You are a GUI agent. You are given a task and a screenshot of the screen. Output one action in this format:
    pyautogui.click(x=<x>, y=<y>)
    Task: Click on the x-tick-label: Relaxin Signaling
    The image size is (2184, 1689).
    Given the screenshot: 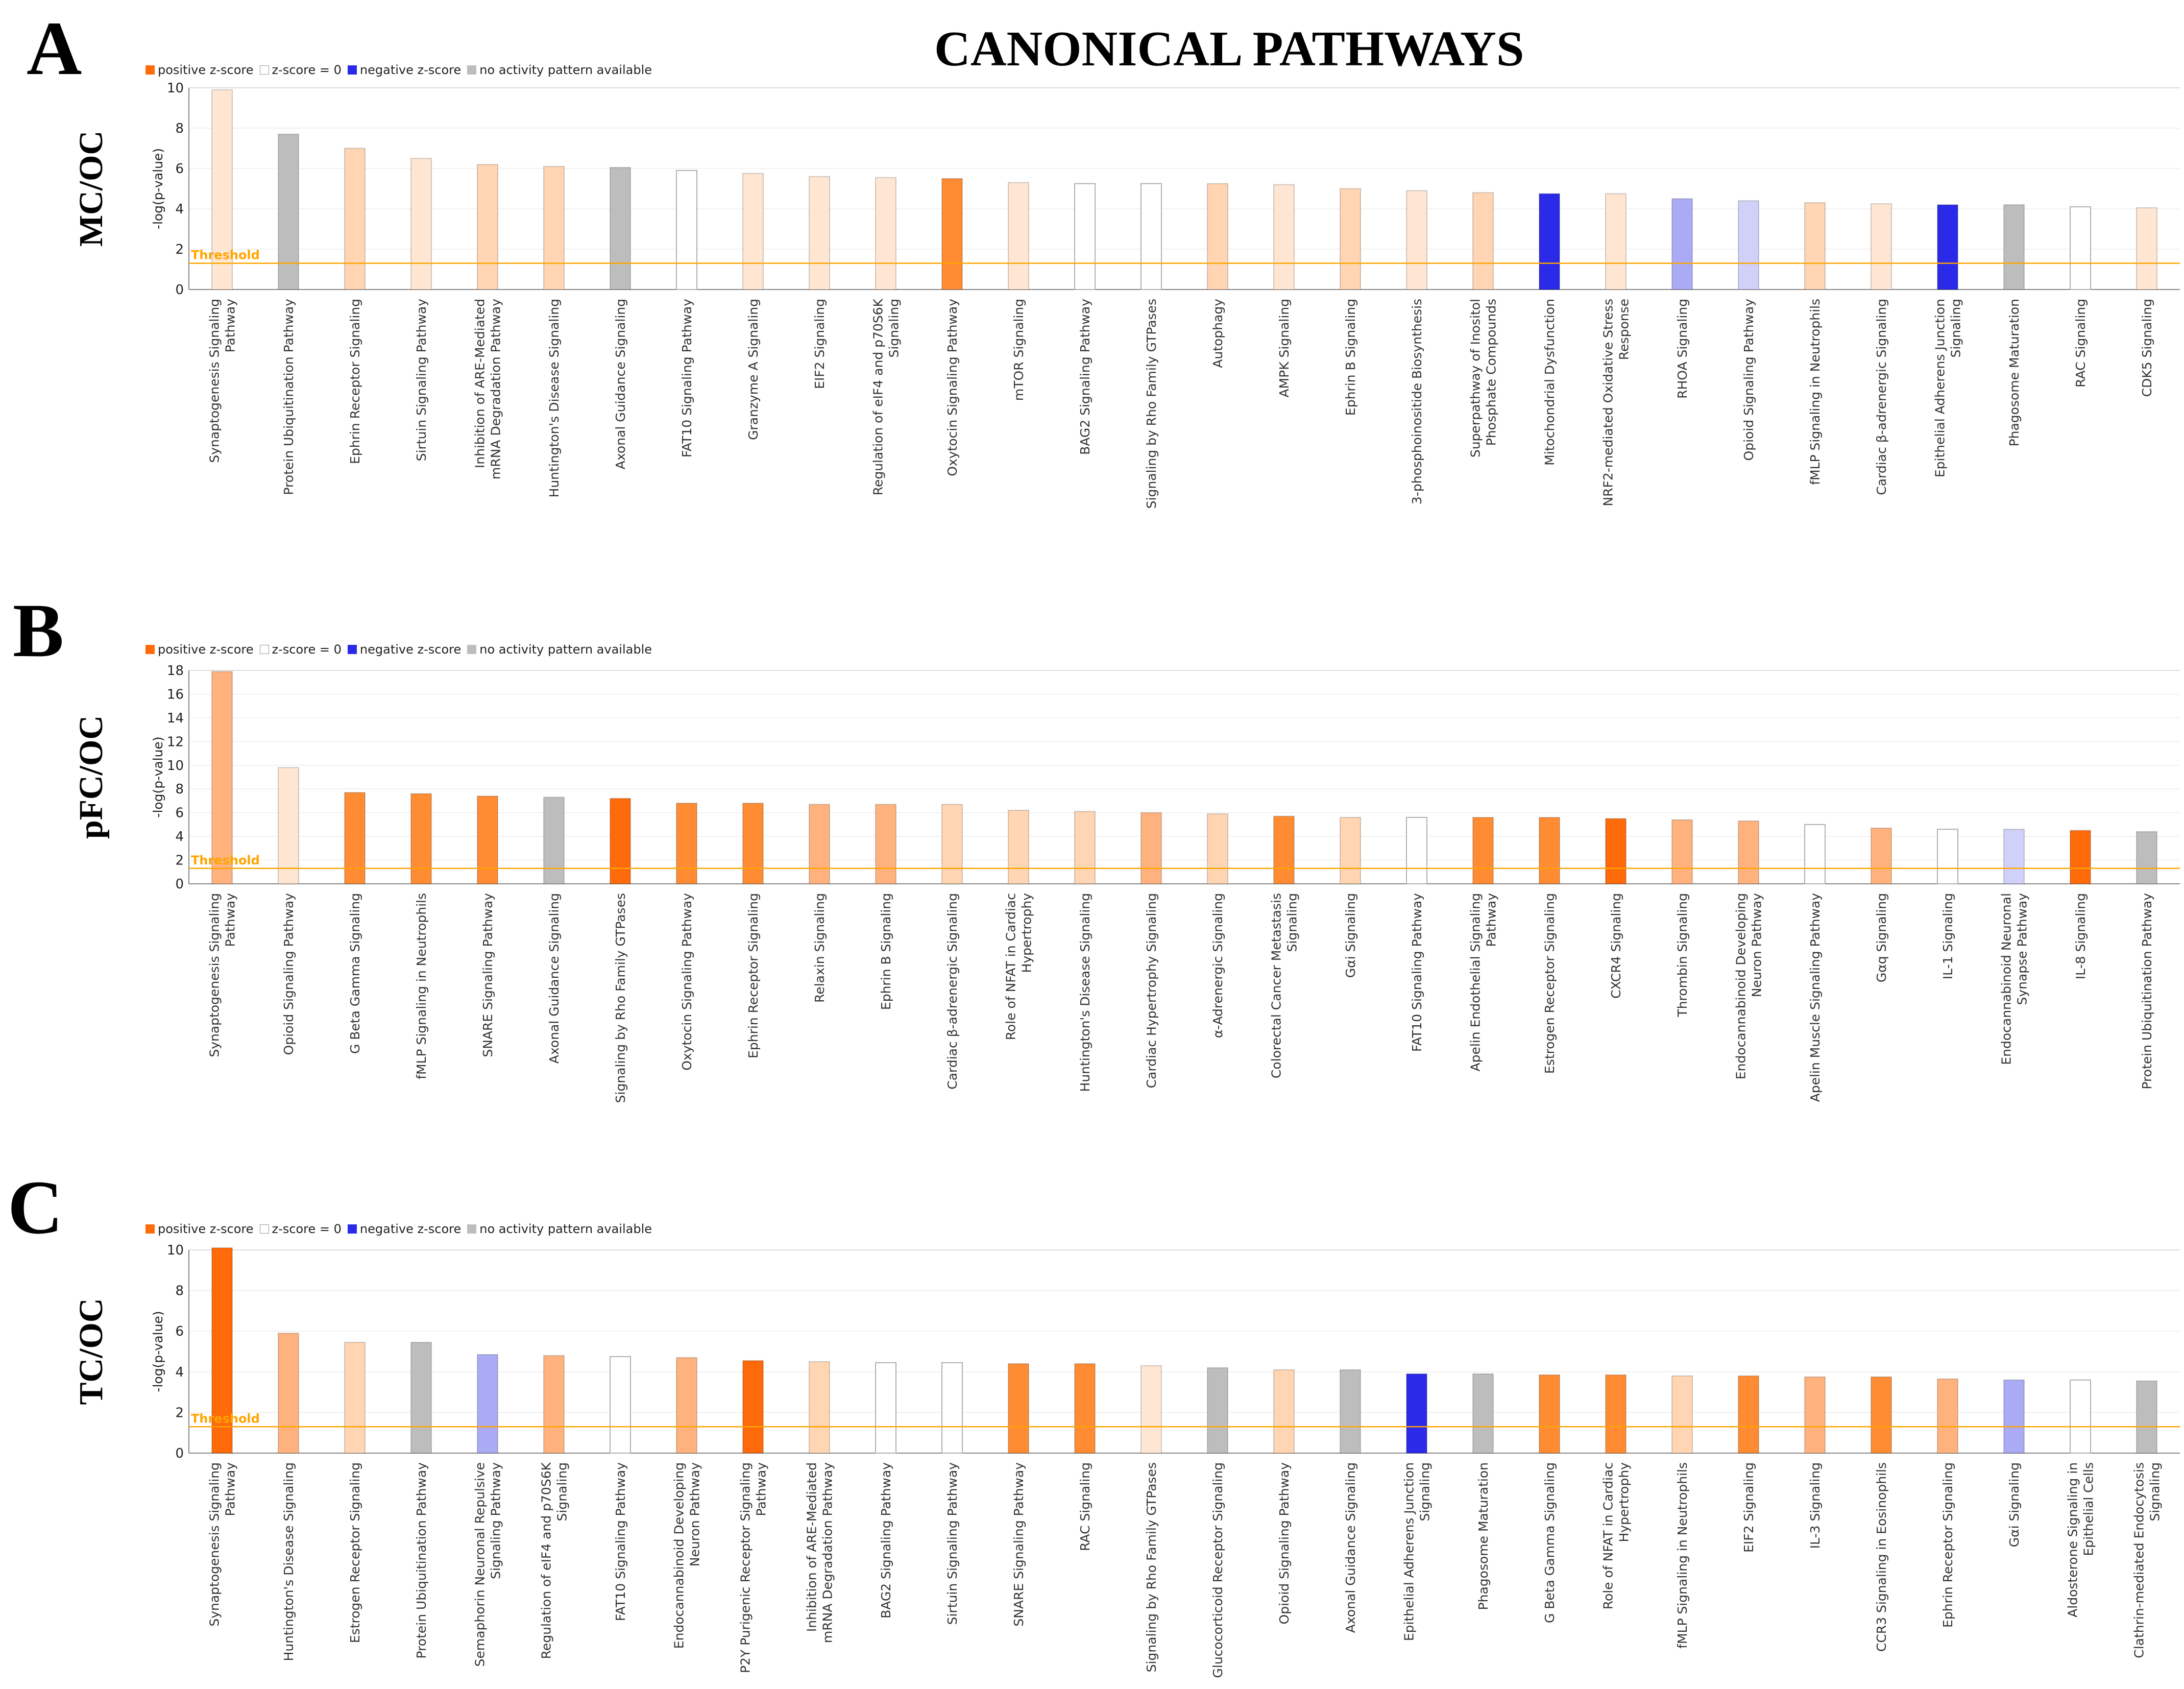 What is the action you would take?
    pyautogui.click(x=819, y=948)
    